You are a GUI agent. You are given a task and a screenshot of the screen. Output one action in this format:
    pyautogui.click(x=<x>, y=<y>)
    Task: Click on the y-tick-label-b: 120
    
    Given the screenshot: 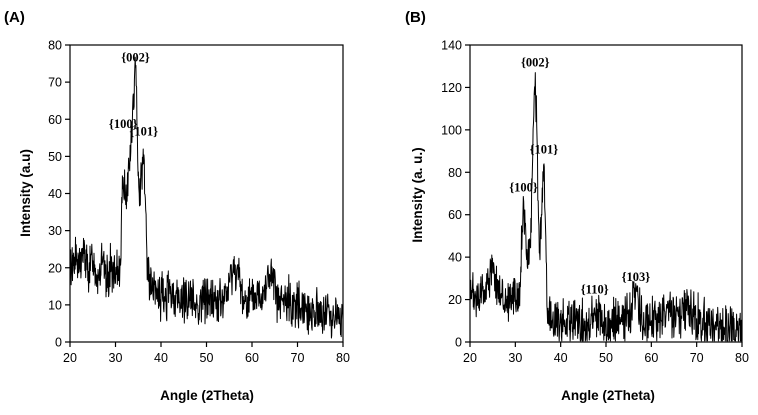 What is the action you would take?
    pyautogui.click(x=451, y=88)
    